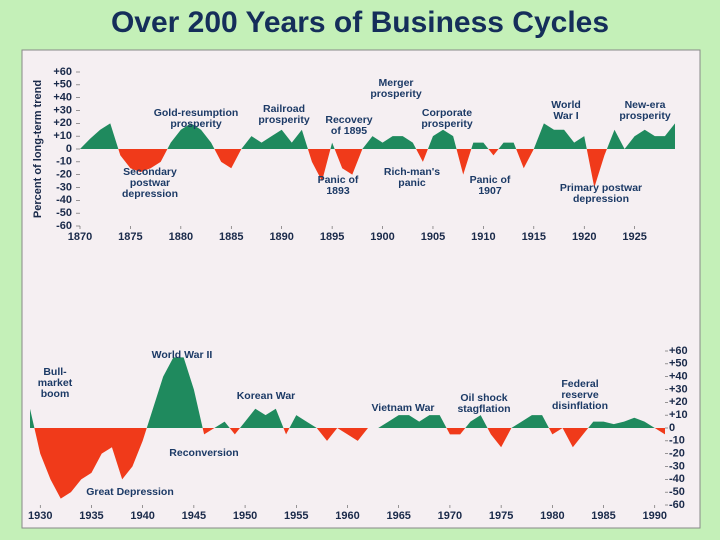 The width and height of the screenshot is (720, 540). I want to click on x-tick-label: 1895, so click(332, 237).